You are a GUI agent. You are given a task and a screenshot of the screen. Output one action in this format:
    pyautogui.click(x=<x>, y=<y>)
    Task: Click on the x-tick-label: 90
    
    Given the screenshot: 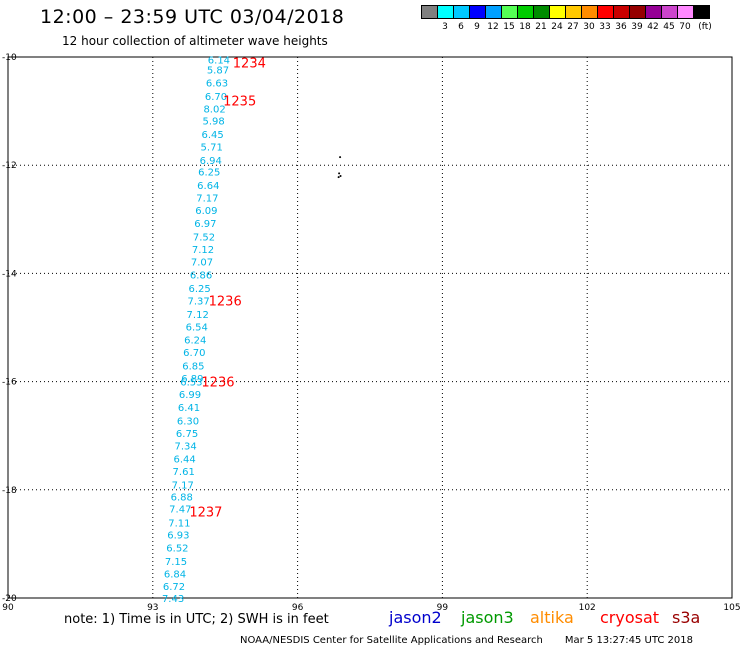 What is the action you would take?
    pyautogui.click(x=8, y=608)
    